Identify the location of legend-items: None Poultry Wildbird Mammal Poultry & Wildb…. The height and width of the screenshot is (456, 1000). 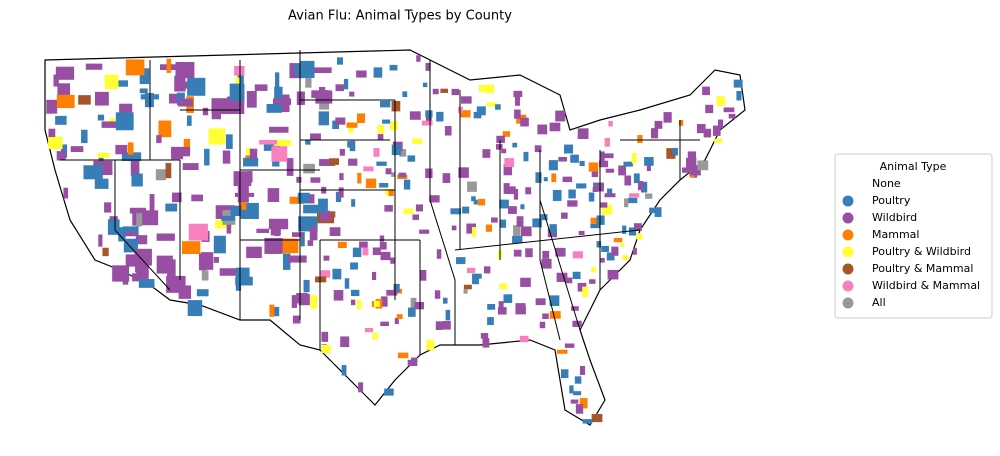
(911, 243).